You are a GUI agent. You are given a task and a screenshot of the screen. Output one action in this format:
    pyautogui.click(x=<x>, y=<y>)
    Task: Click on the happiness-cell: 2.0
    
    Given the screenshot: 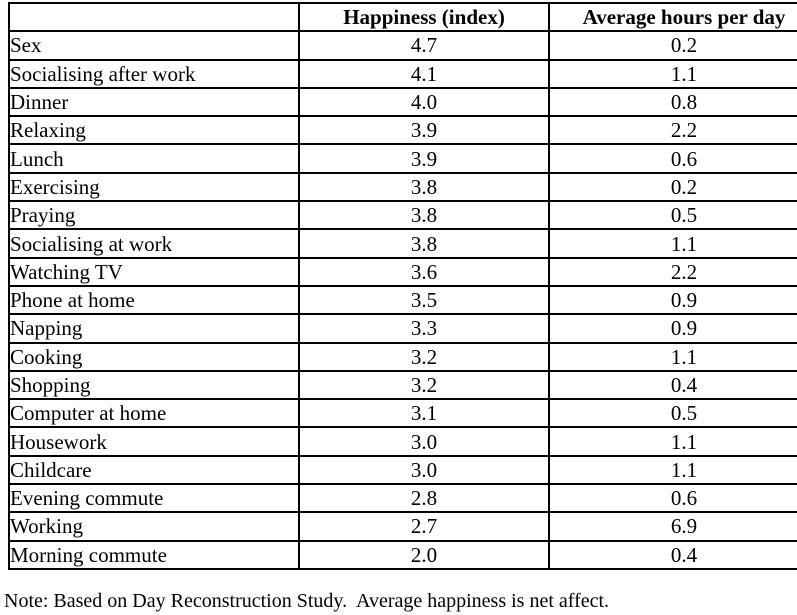 What is the action you would take?
    pyautogui.click(x=424, y=554)
    